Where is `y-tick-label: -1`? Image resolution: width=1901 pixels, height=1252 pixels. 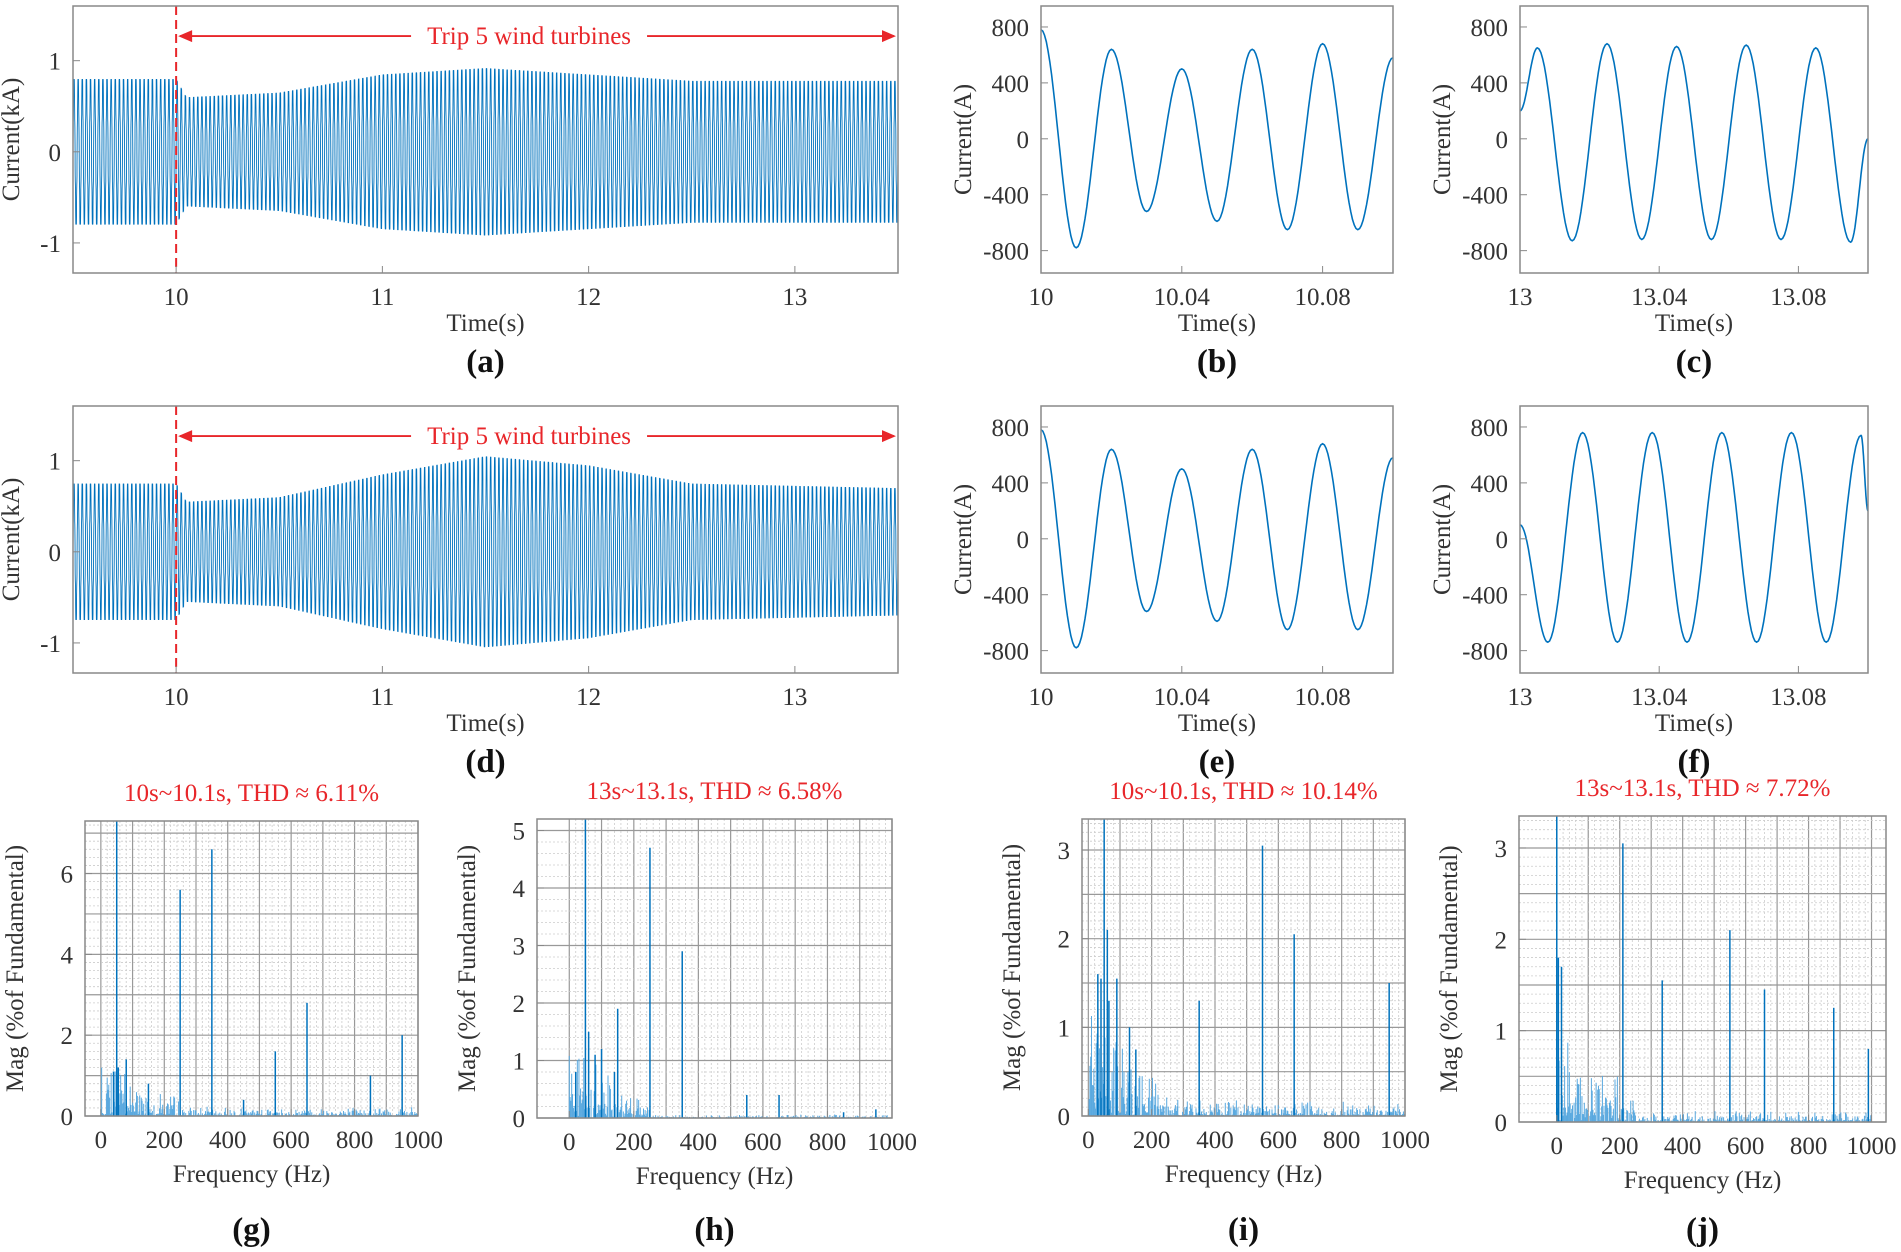
y-tick-label: -1 is located at coordinates (50, 644).